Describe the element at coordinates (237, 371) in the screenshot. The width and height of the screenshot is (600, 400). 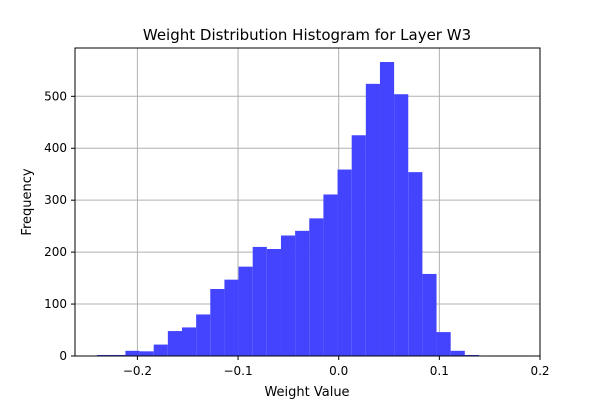
I see `x-tick-label: −0.1` at that location.